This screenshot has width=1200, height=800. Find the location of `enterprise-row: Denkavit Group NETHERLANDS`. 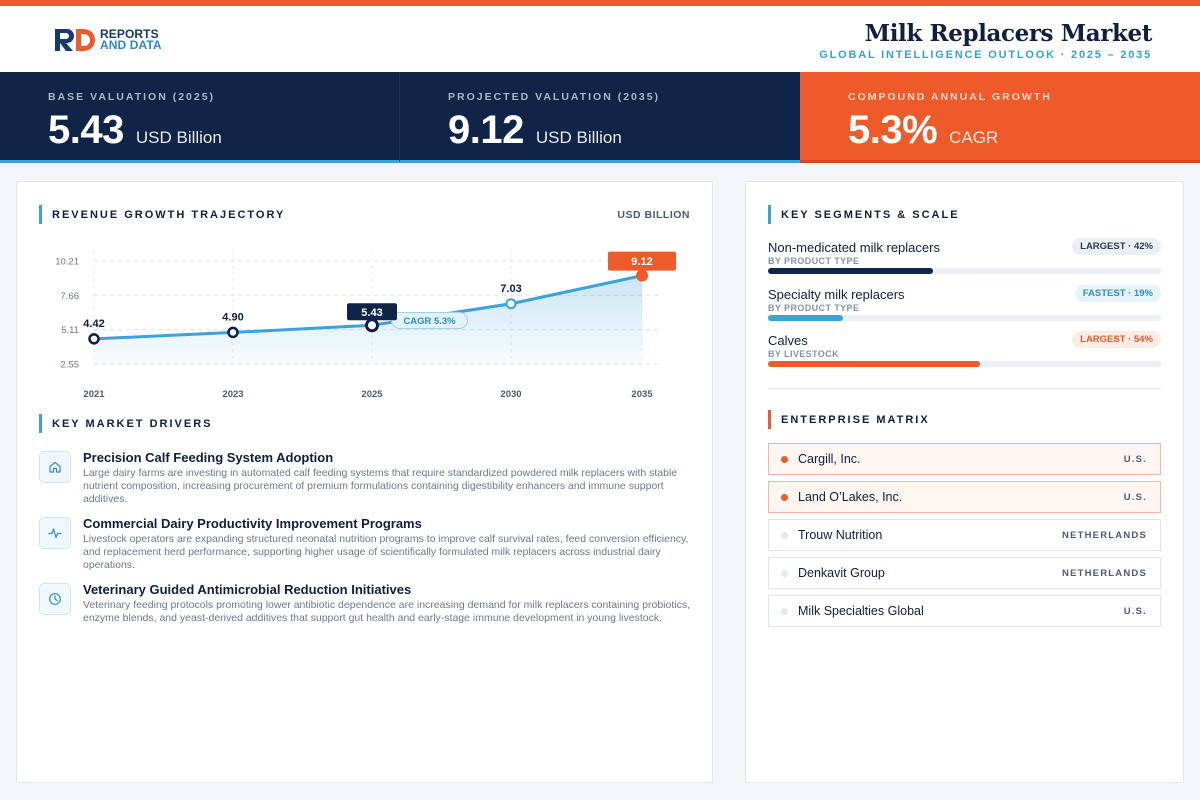

enterprise-row: Denkavit Group NETHERLANDS is located at coordinates (964, 573).